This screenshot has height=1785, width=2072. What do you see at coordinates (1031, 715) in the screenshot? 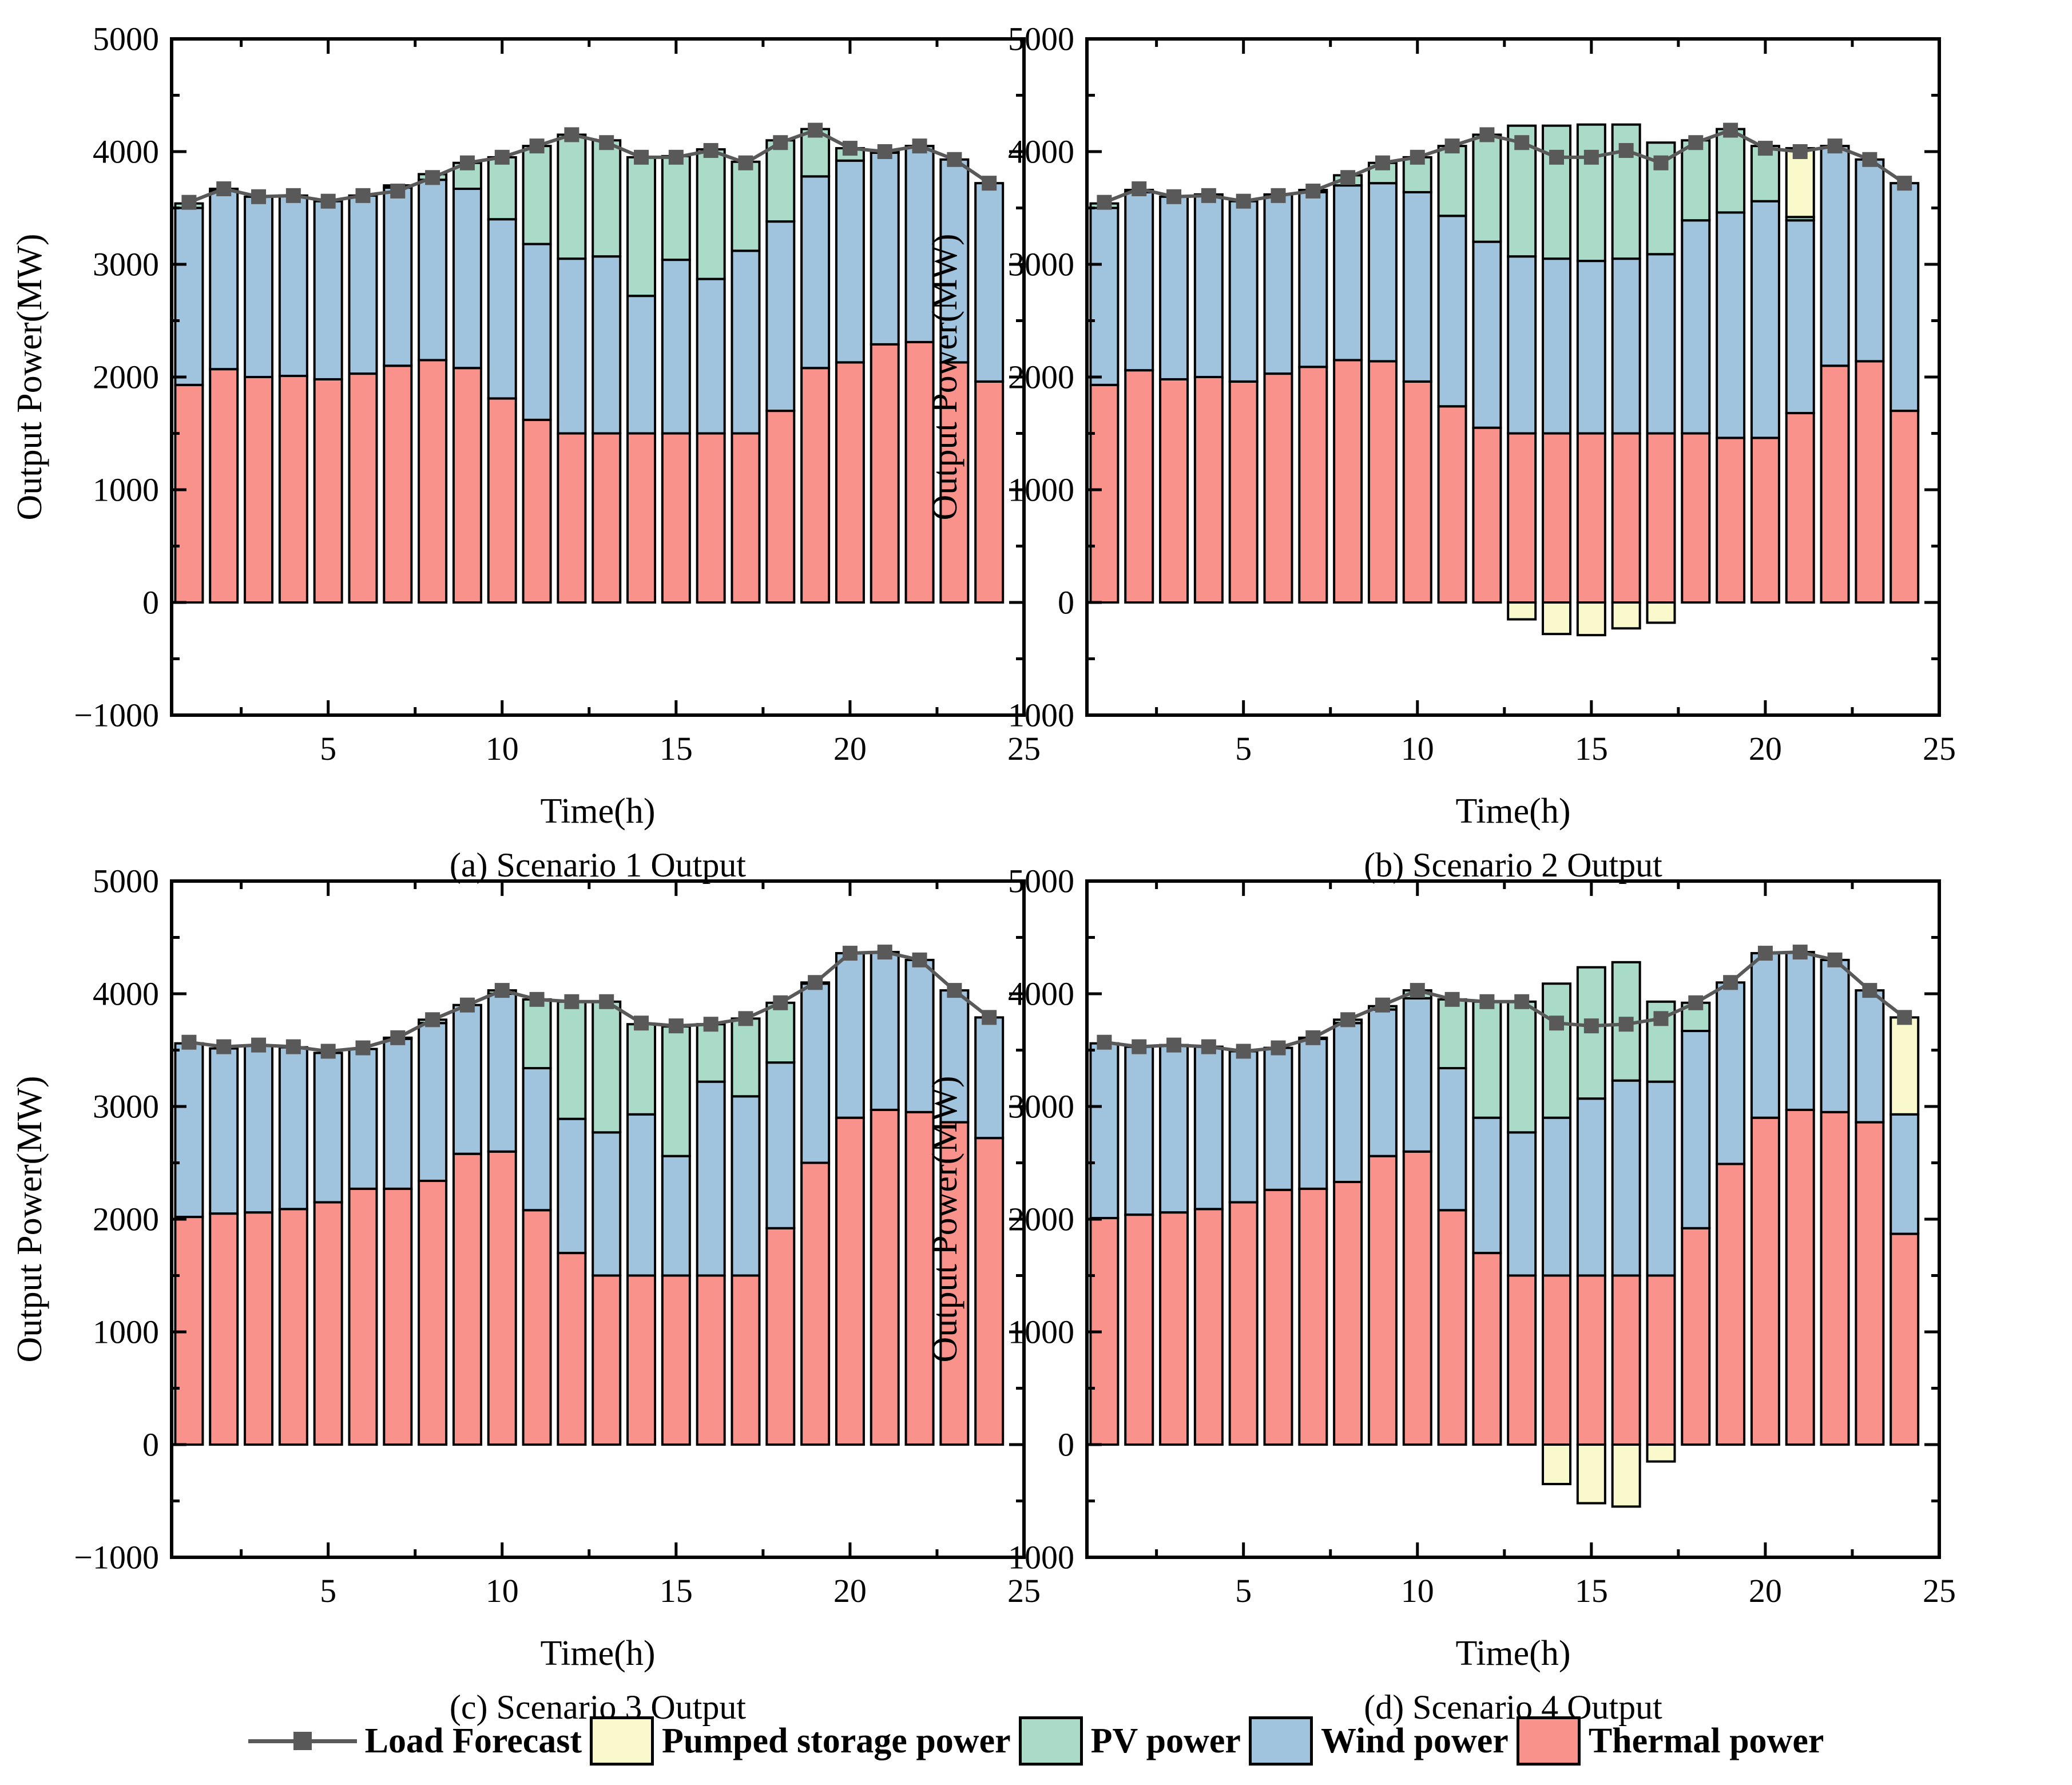
I see `y-tick-label: −1000` at bounding box center [1031, 715].